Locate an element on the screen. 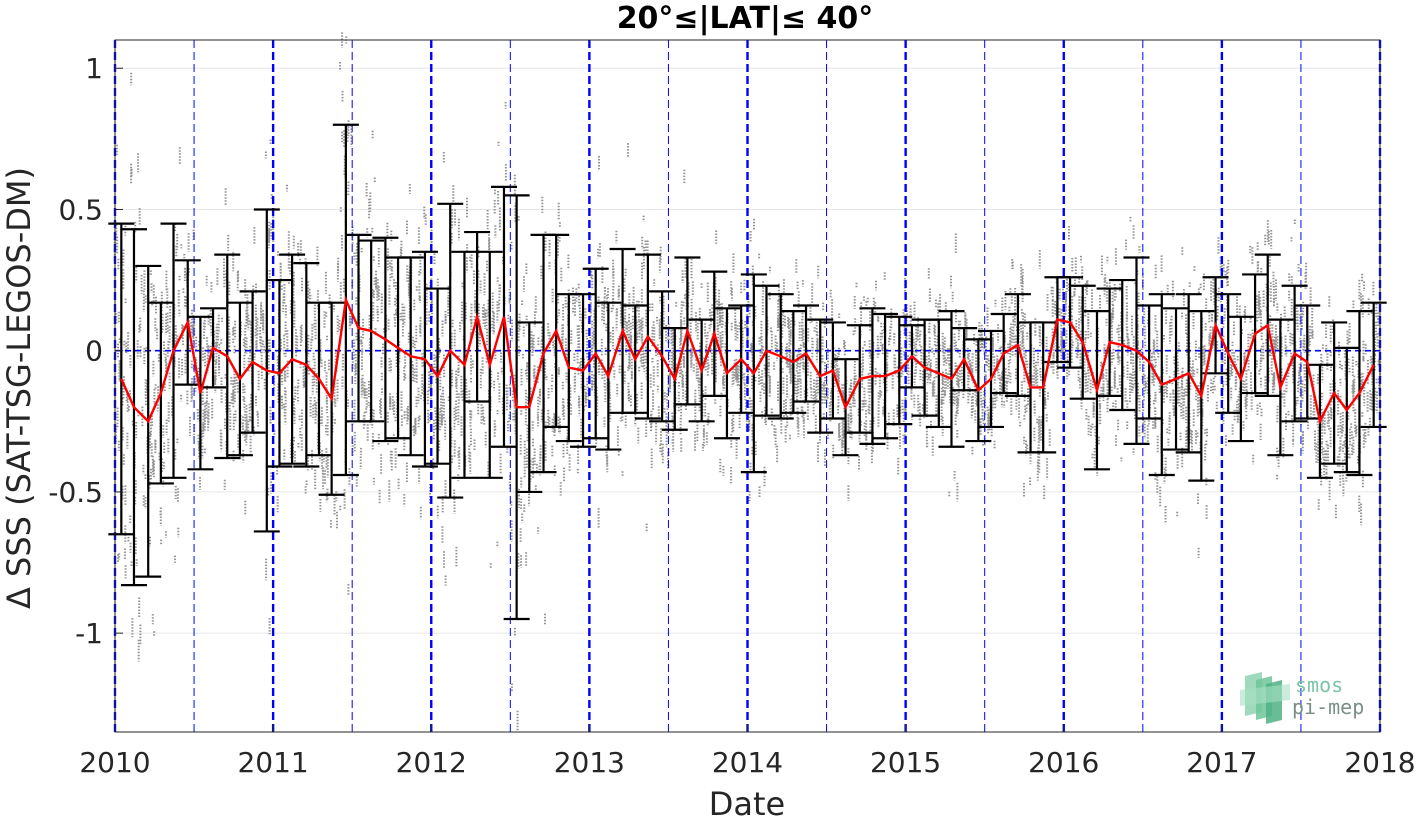 This screenshot has width=1418, height=818. mean-line is located at coordinates (747, 360).